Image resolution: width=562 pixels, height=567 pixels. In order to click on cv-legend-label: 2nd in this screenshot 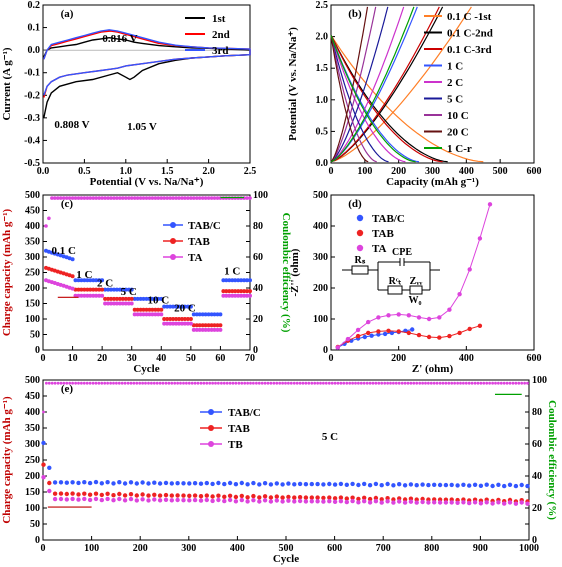, I will do `click(221, 35)`.